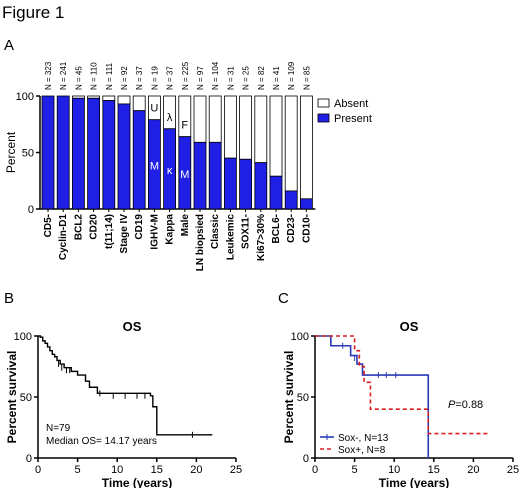 This screenshot has width=520, height=488. I want to click on category-label: Kappa, so click(170, 229).